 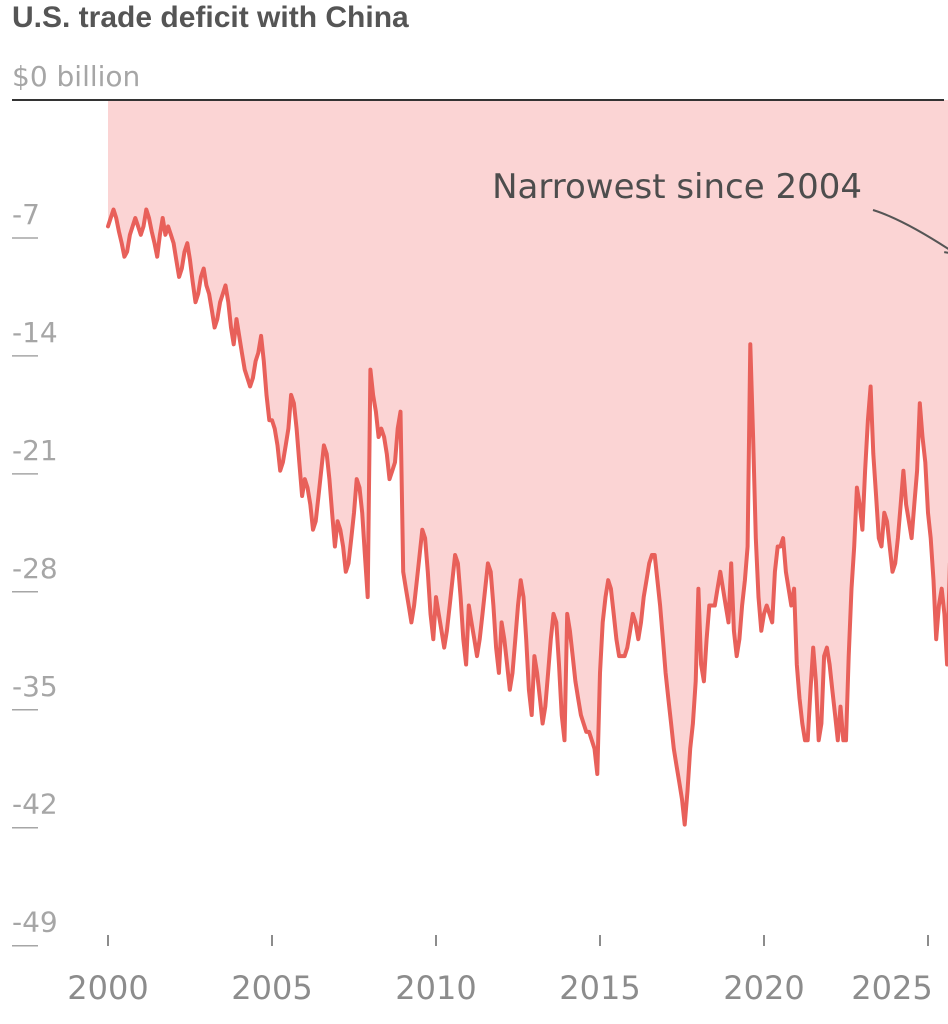 What do you see at coordinates (763, 988) in the screenshot?
I see `x-tick-label: 2020` at bounding box center [763, 988].